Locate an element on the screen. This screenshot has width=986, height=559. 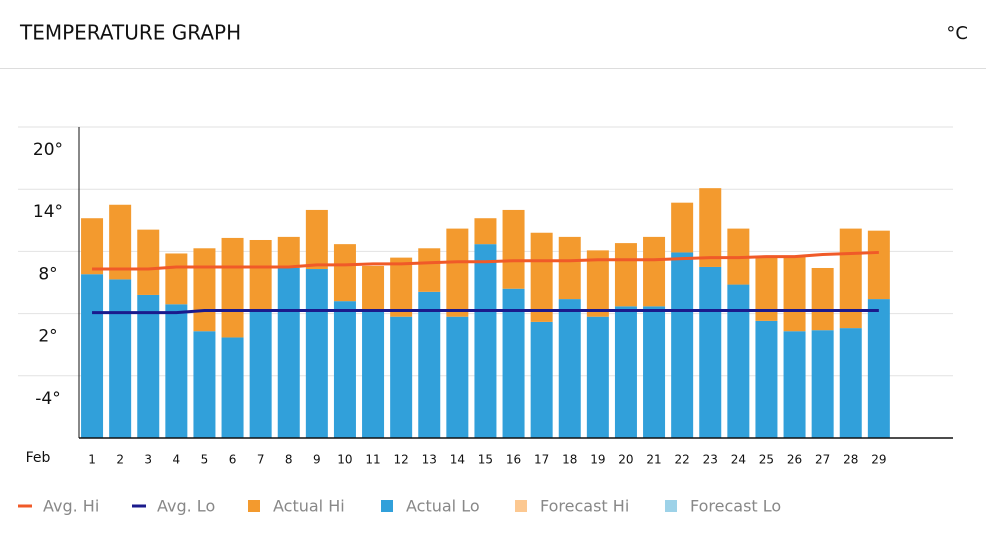
x-tick-label: 28 is located at coordinates (850, 460).